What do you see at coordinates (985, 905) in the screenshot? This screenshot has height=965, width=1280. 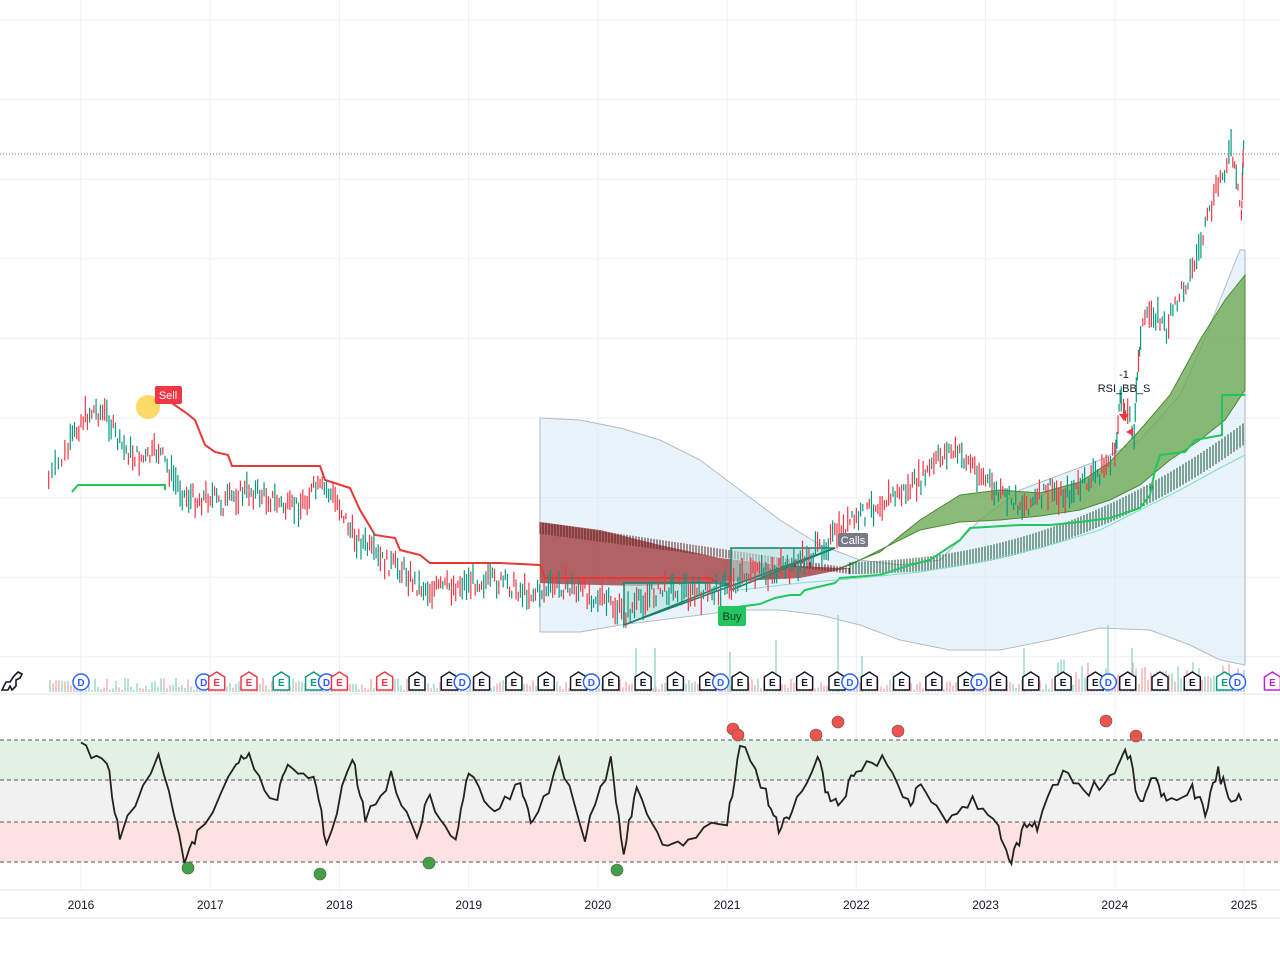 I see `x-tick-label: 2023` at bounding box center [985, 905].